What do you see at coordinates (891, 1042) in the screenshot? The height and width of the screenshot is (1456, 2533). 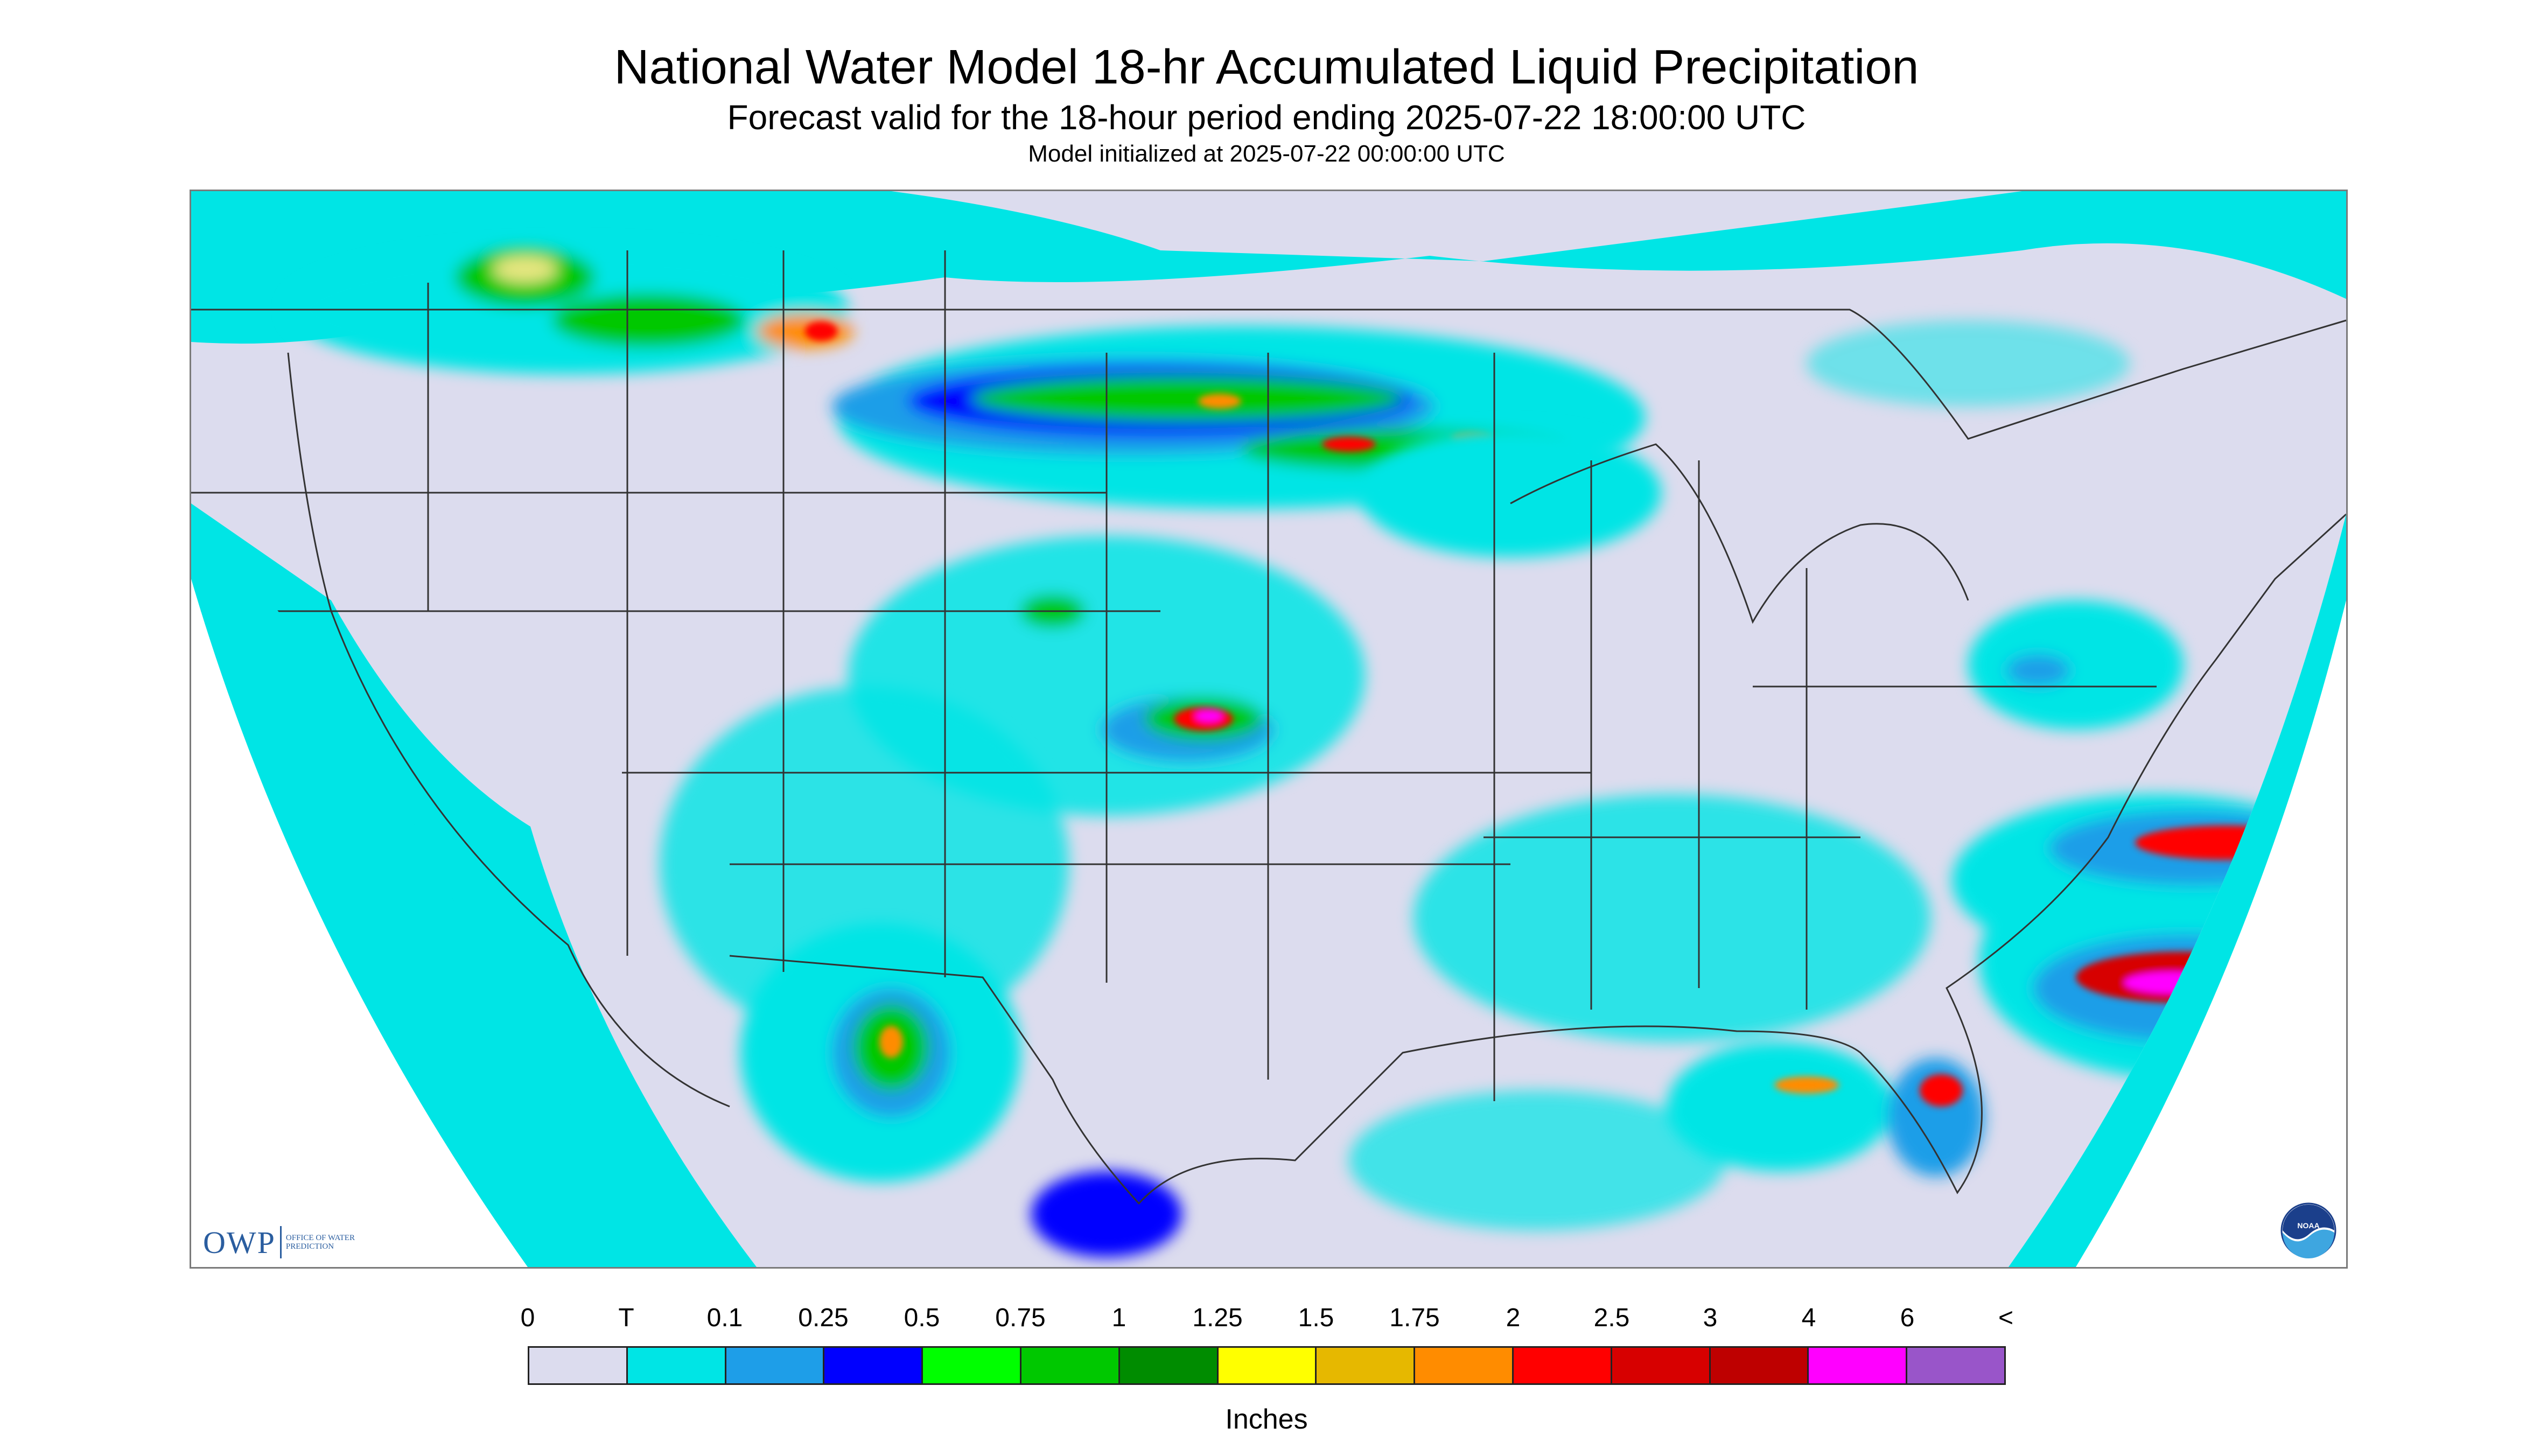 I see `southwest-cores` at bounding box center [891, 1042].